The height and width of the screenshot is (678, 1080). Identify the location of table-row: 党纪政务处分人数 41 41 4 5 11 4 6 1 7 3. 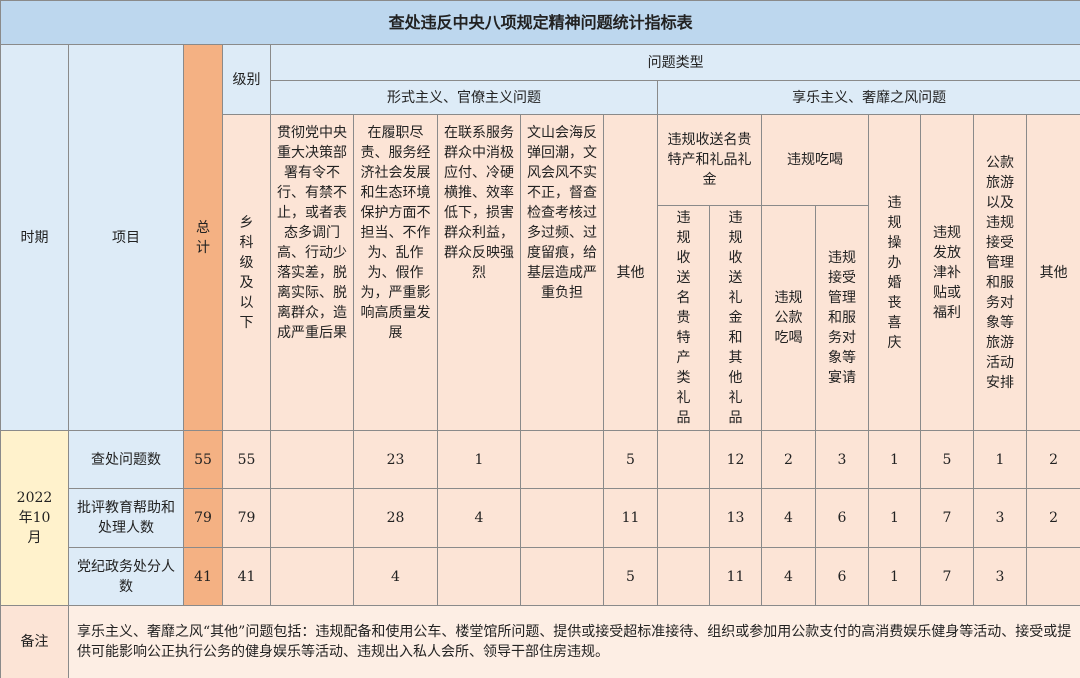
(540, 576).